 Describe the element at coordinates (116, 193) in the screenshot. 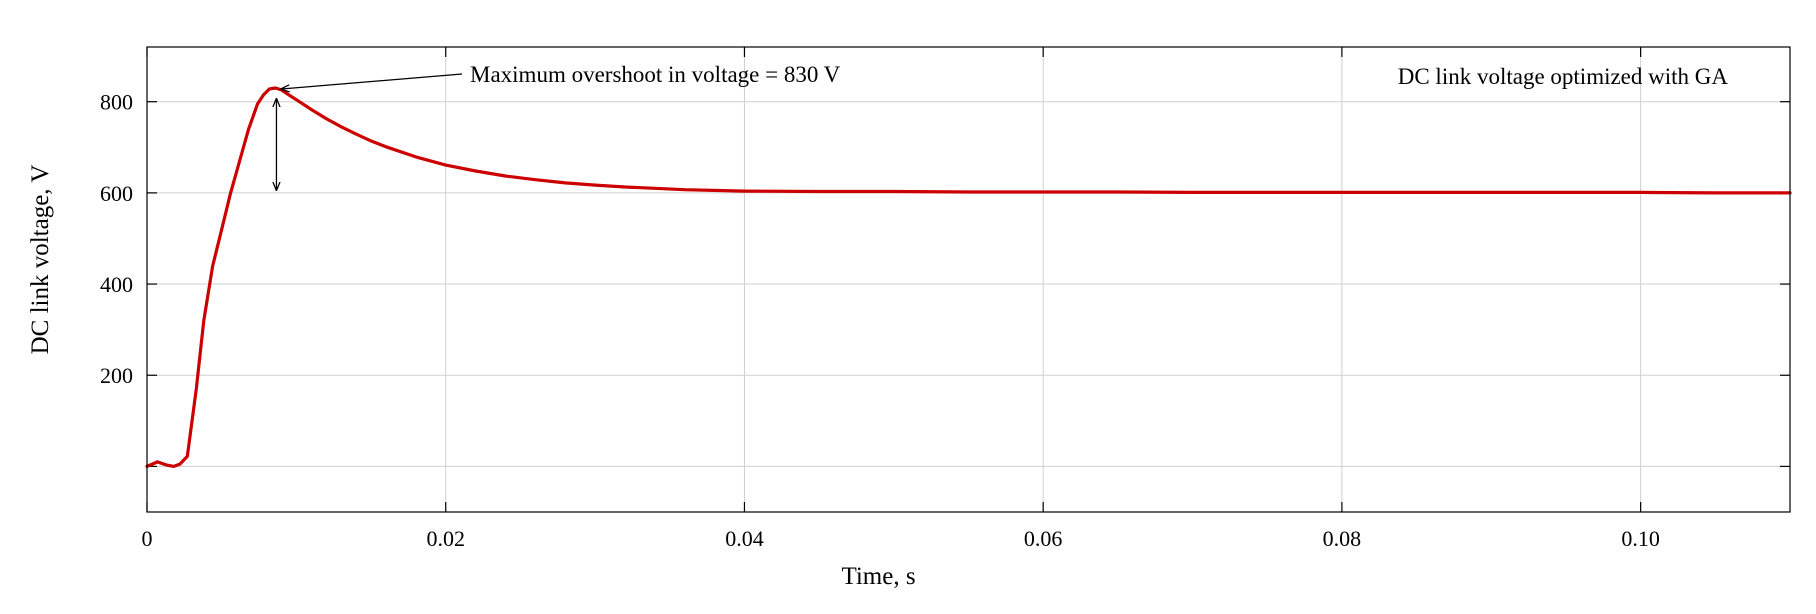

I see `y-tick-label: 600` at that location.